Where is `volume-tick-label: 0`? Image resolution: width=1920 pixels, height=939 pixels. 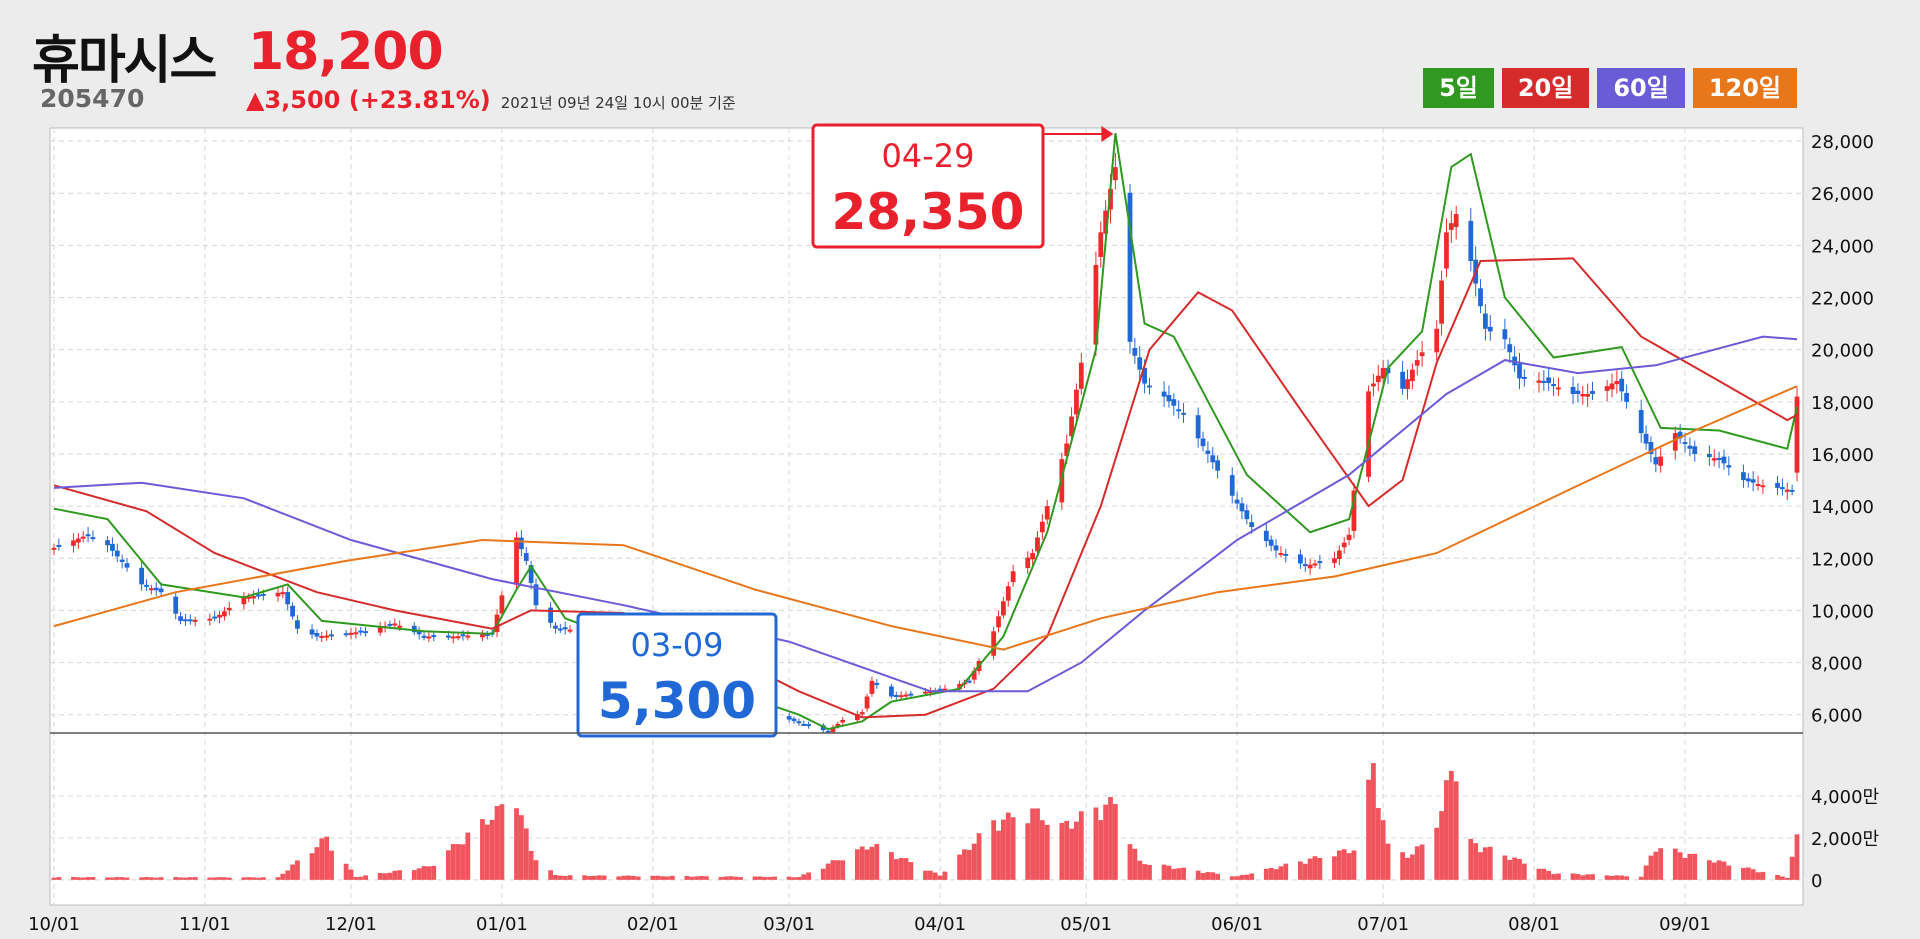
volume-tick-label: 0 is located at coordinates (1816, 881).